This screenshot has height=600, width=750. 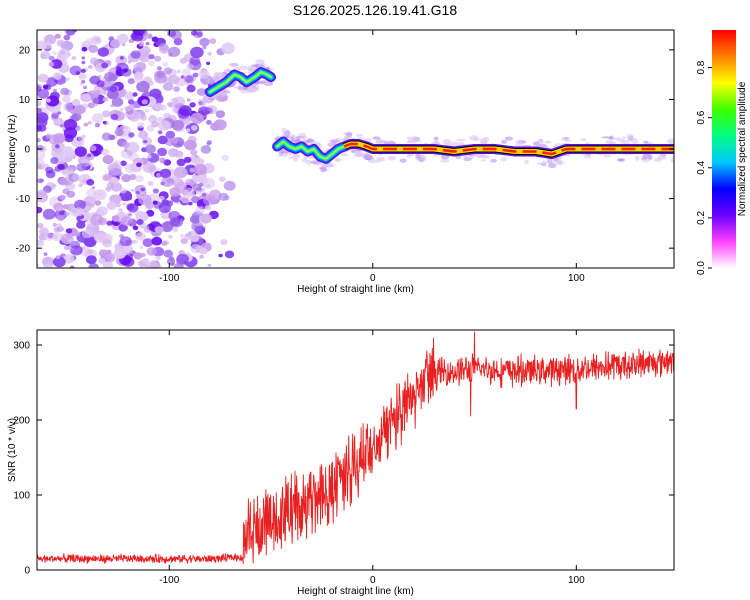 What do you see at coordinates (724, 149) in the screenshot?
I see `colorbar` at bounding box center [724, 149].